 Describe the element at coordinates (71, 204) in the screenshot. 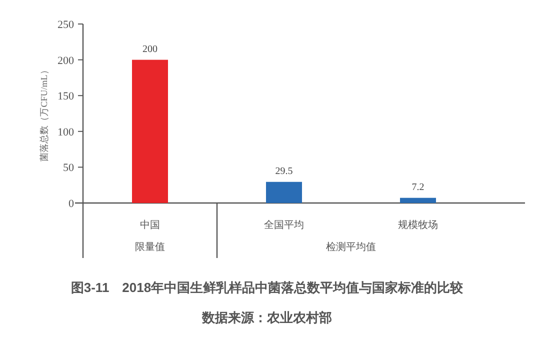

I see `y-tick-label: 0` at that location.